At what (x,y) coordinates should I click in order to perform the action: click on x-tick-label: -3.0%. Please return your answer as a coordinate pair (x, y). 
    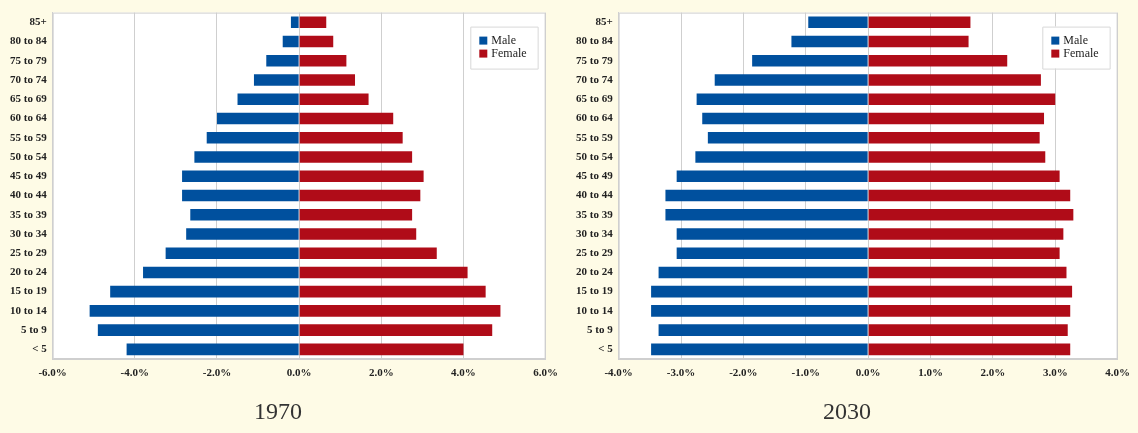
    Looking at the image, I should click on (681, 372).